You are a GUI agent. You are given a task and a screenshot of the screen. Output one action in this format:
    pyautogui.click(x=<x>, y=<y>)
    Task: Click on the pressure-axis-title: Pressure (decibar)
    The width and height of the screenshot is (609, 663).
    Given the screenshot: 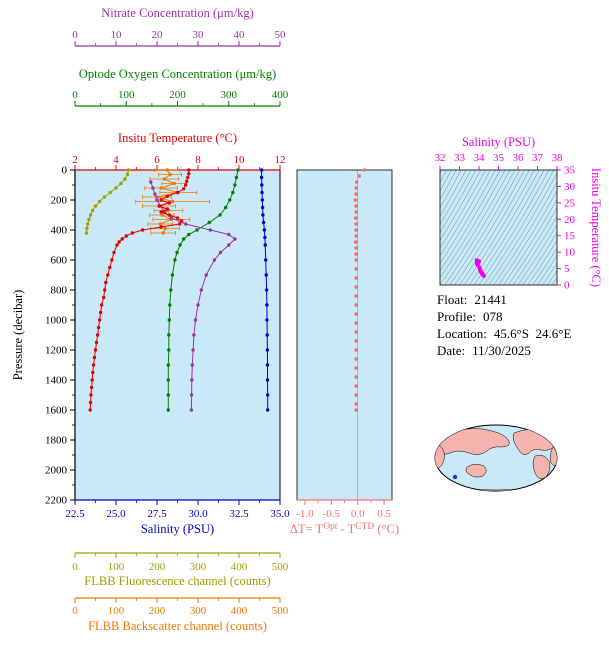 What is the action you would take?
    pyautogui.click(x=18, y=335)
    